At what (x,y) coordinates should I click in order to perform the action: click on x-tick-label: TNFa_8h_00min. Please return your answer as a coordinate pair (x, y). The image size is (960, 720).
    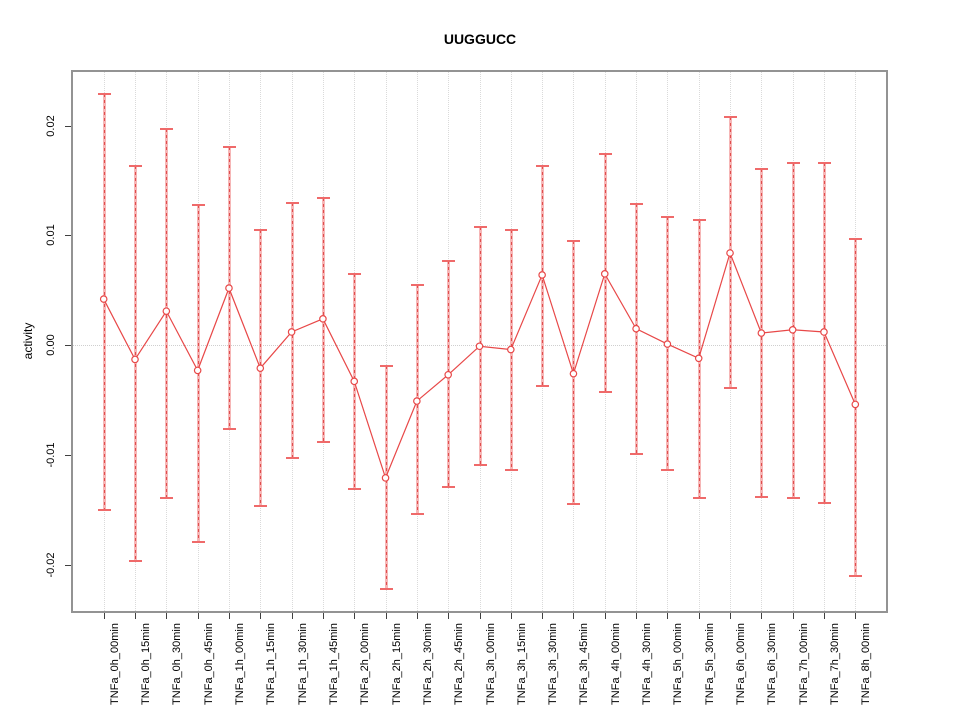
    Looking at the image, I should click on (866, 664).